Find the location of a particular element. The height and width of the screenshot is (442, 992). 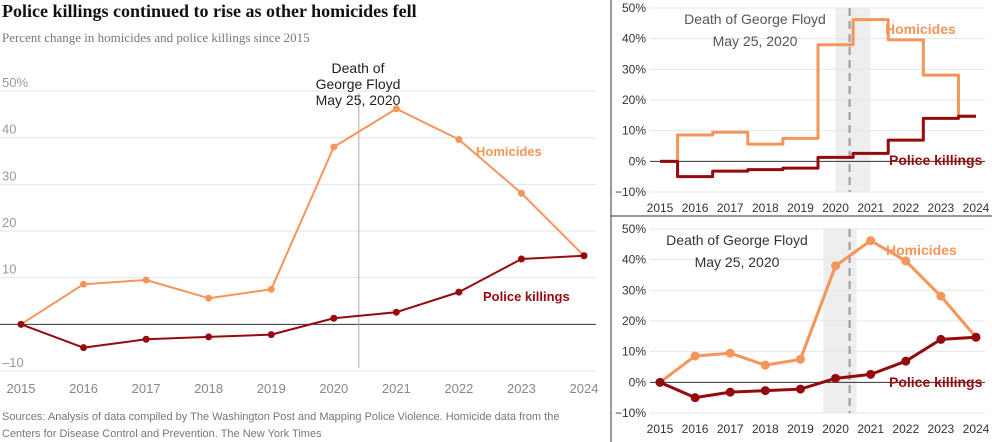

y-tick-label: 40 is located at coordinates (9, 129).